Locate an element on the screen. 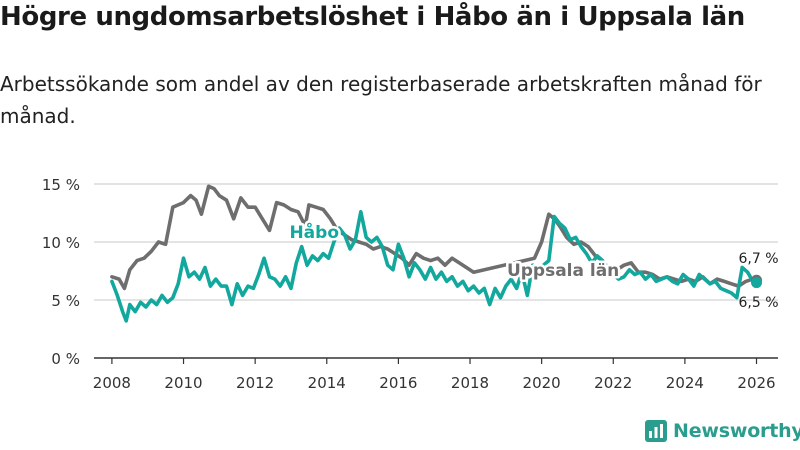  newsworthy-logo: Newsworthy is located at coordinates (722, 431).